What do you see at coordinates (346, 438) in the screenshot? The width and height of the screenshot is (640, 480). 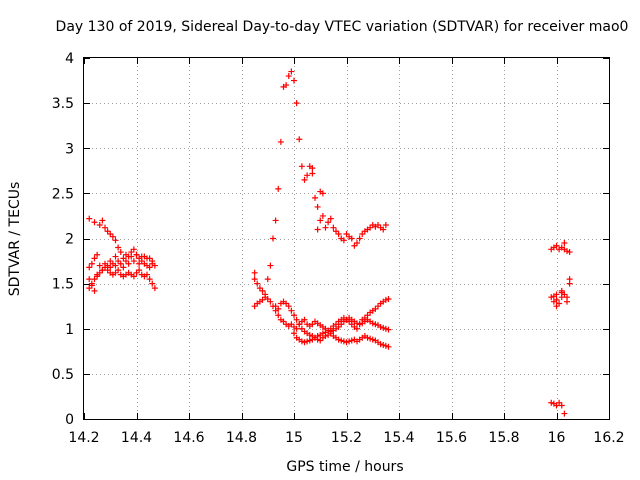 I see `x-tick-labels: 14.2 14.4 14.6 14.8 15 15.2 15.4 15.6 15.8 16 16.2` at bounding box center [346, 438].